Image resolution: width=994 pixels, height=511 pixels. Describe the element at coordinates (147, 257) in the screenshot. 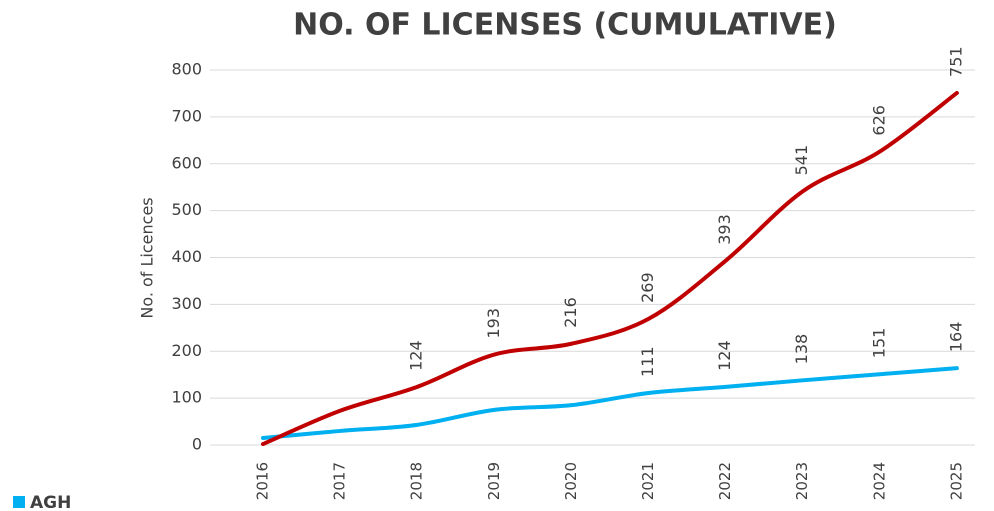

I see `y-axis-label: No. of Licences` at that location.